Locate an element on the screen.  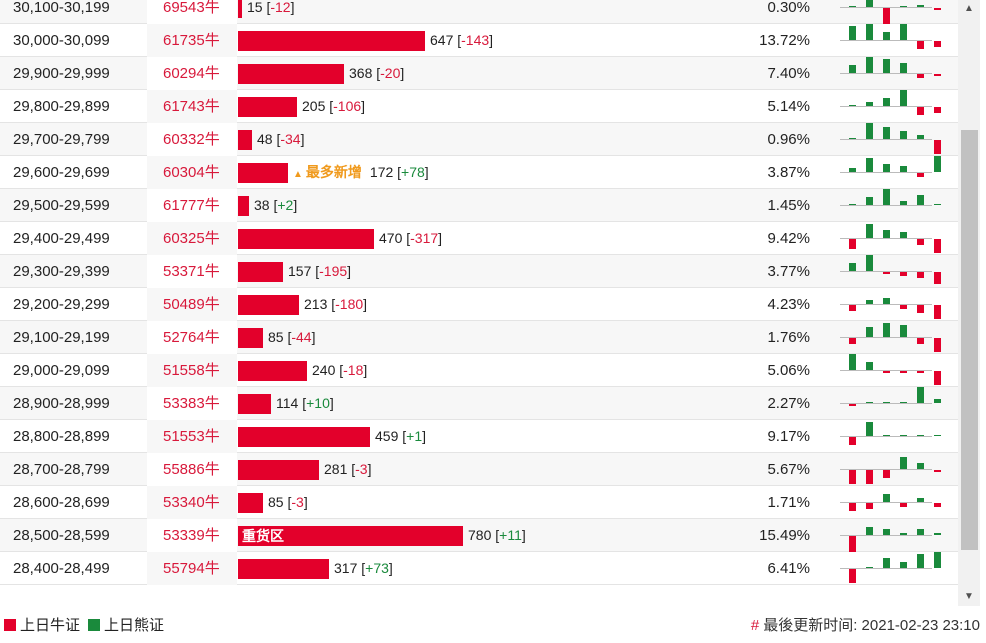
table-row: 29,700-29,799 60332牛 48 [-34] 0.96% is located at coordinates (479, 139).